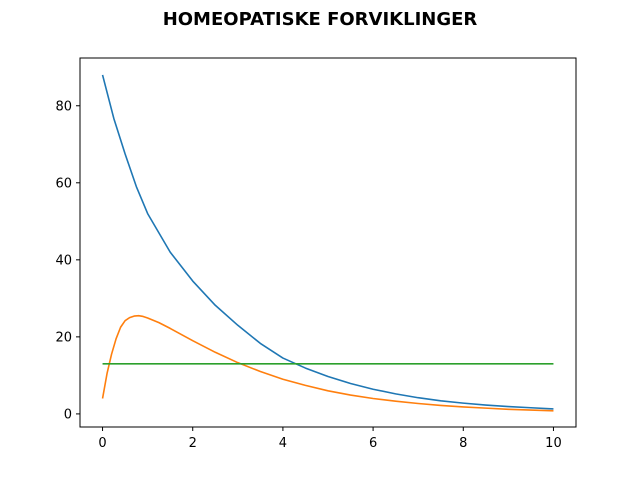 This screenshot has height=480, width=640. What do you see at coordinates (463, 443) in the screenshot?
I see `x-tick-label: 8` at bounding box center [463, 443].